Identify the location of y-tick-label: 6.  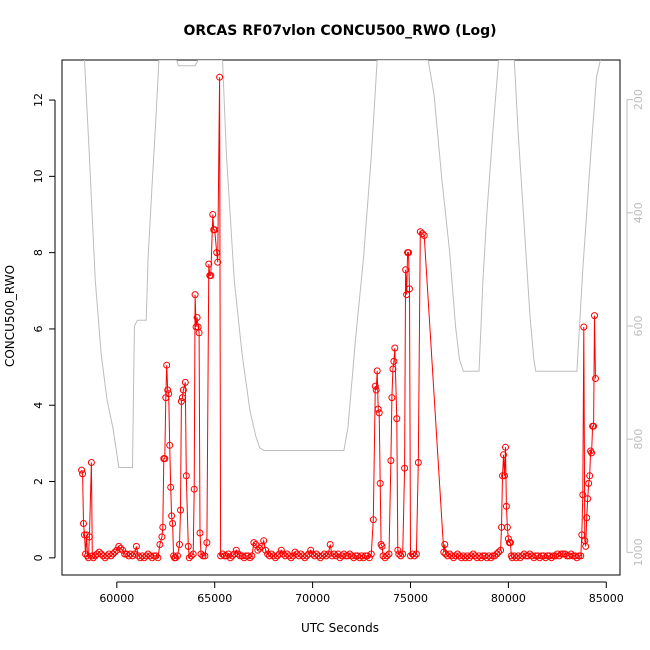
(38, 328).